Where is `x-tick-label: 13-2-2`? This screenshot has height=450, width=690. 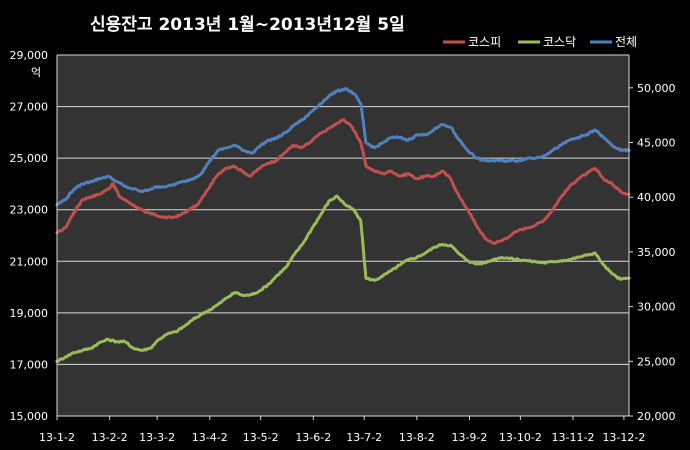
x-tick-label: 13-2-2 is located at coordinates (110, 437).